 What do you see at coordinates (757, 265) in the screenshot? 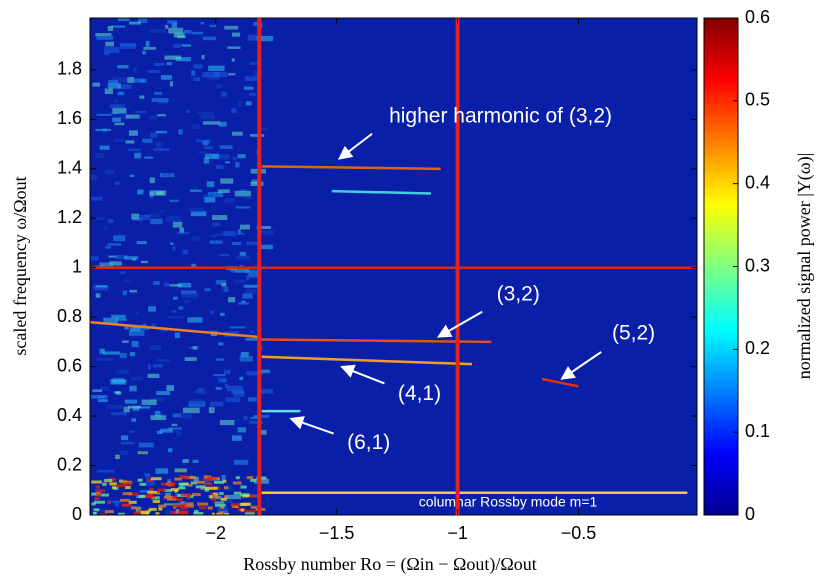
I see `colorbar-tick-label: 0.3` at bounding box center [757, 265].